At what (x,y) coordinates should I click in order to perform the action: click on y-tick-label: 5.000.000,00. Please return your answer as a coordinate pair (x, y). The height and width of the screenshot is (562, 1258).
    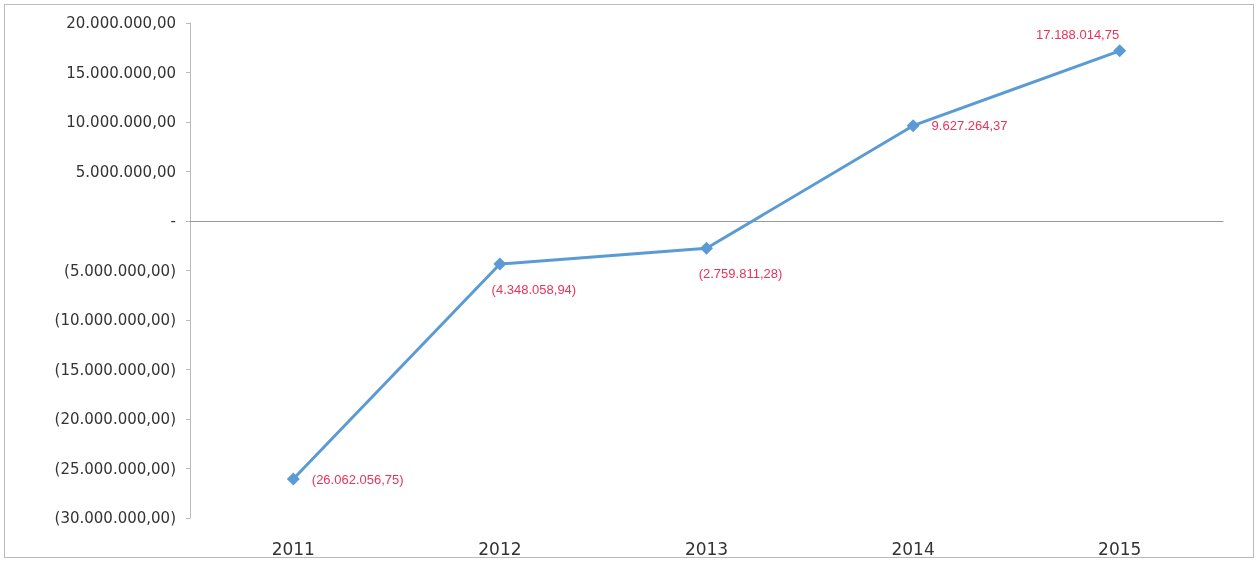
    Looking at the image, I should click on (125, 171).